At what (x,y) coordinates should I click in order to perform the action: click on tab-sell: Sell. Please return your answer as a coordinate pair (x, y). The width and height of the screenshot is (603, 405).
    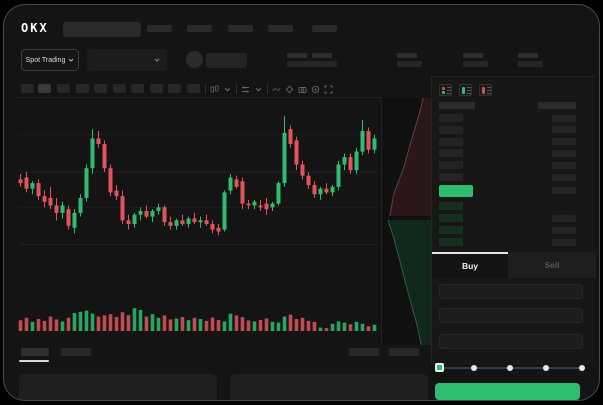
    Looking at the image, I should click on (552, 265).